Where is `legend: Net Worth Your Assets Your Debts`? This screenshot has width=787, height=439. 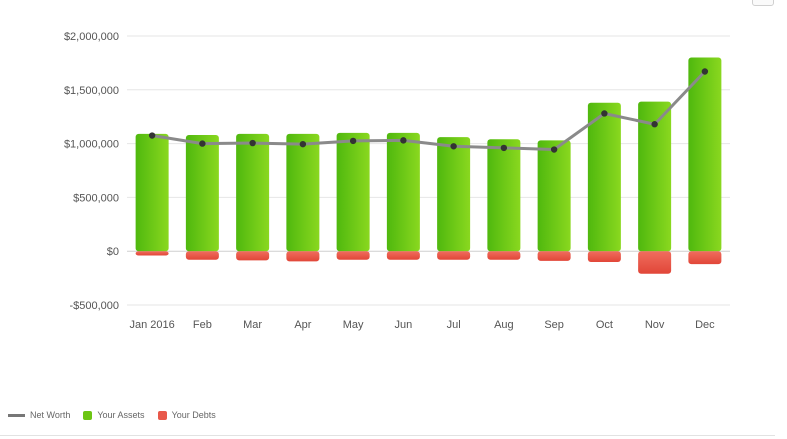 legend: Net Worth Your Assets Your Debts is located at coordinates (118, 415).